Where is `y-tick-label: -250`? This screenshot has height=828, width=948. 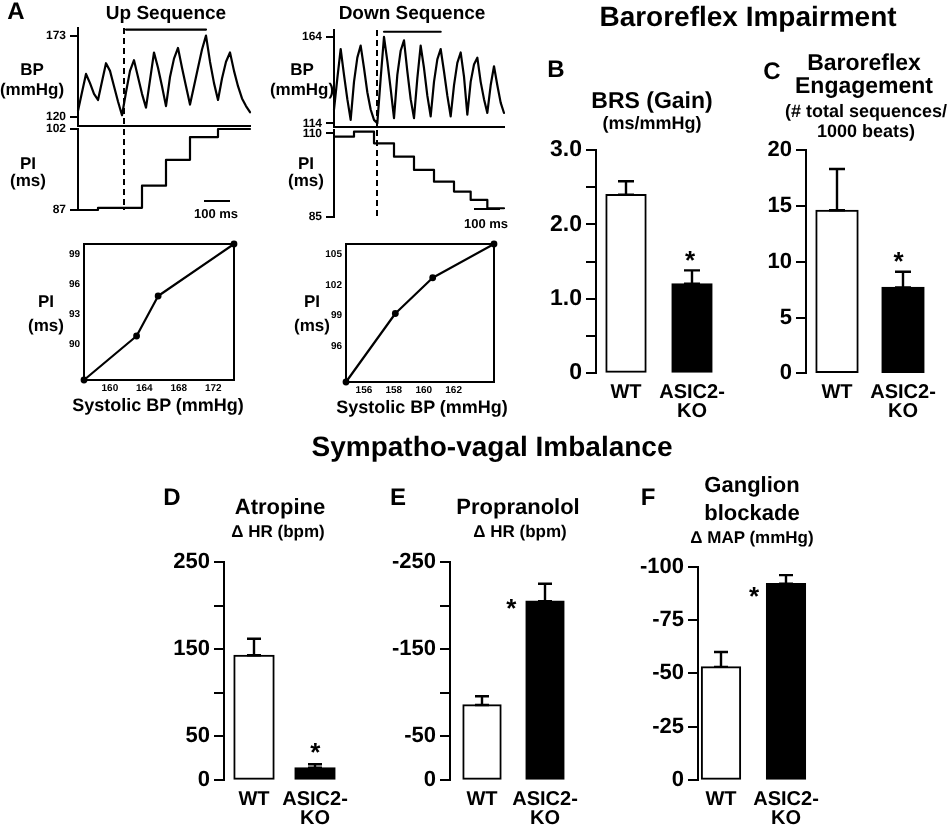 y-tick-label: -250 is located at coordinates (413, 562).